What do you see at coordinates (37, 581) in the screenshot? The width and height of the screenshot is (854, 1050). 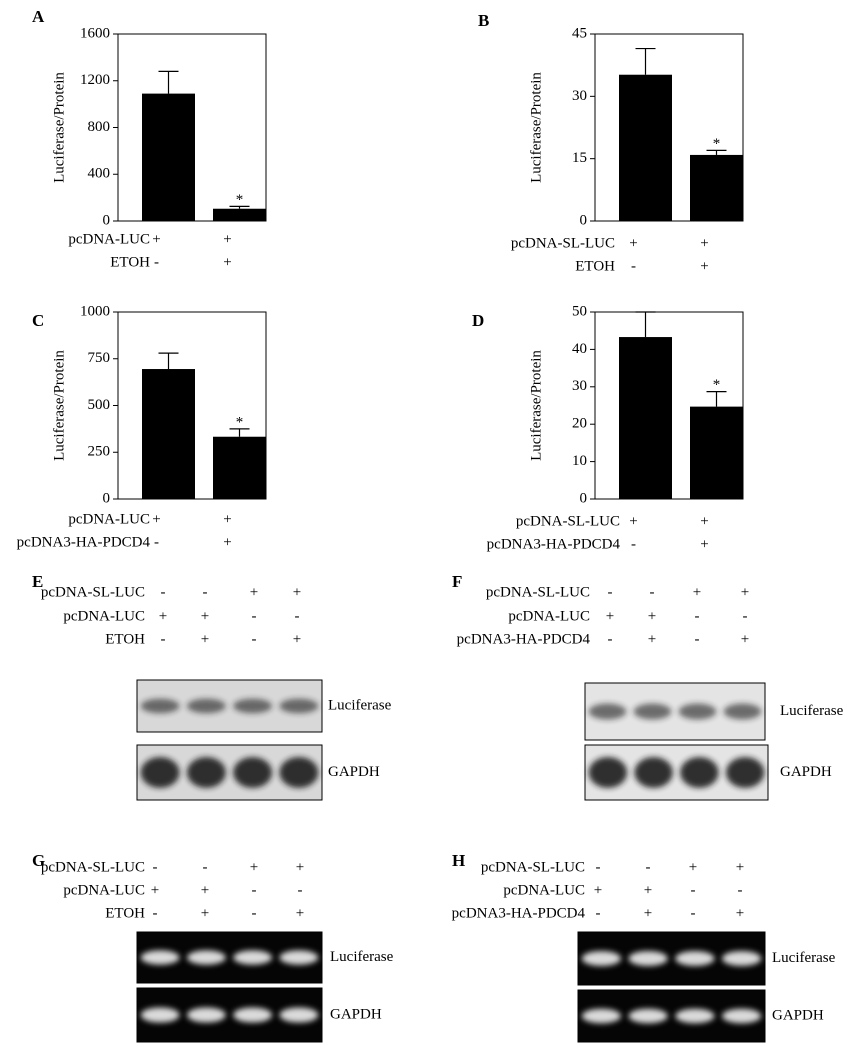 I see `panel-label: E` at bounding box center [37, 581].